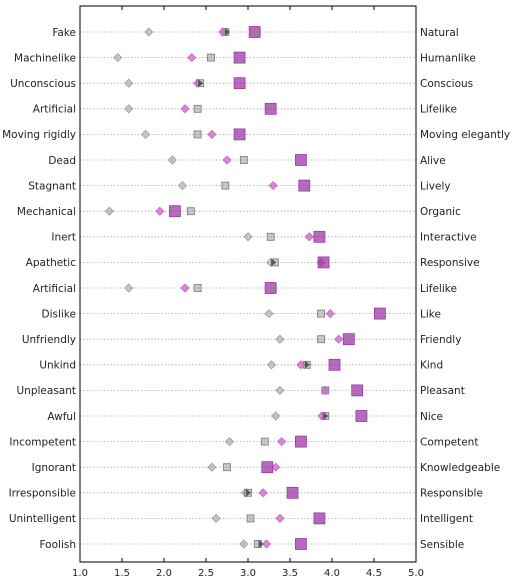 The height and width of the screenshot is (584, 513). What do you see at coordinates (42, 494) in the screenshot?
I see `left-pole-label: Irresponsible` at bounding box center [42, 494].